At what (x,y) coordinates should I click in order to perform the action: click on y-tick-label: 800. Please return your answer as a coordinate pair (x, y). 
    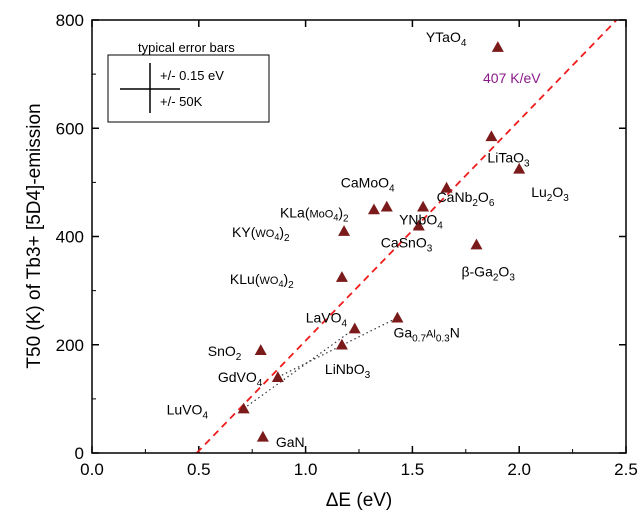
    Looking at the image, I should click on (70, 20).